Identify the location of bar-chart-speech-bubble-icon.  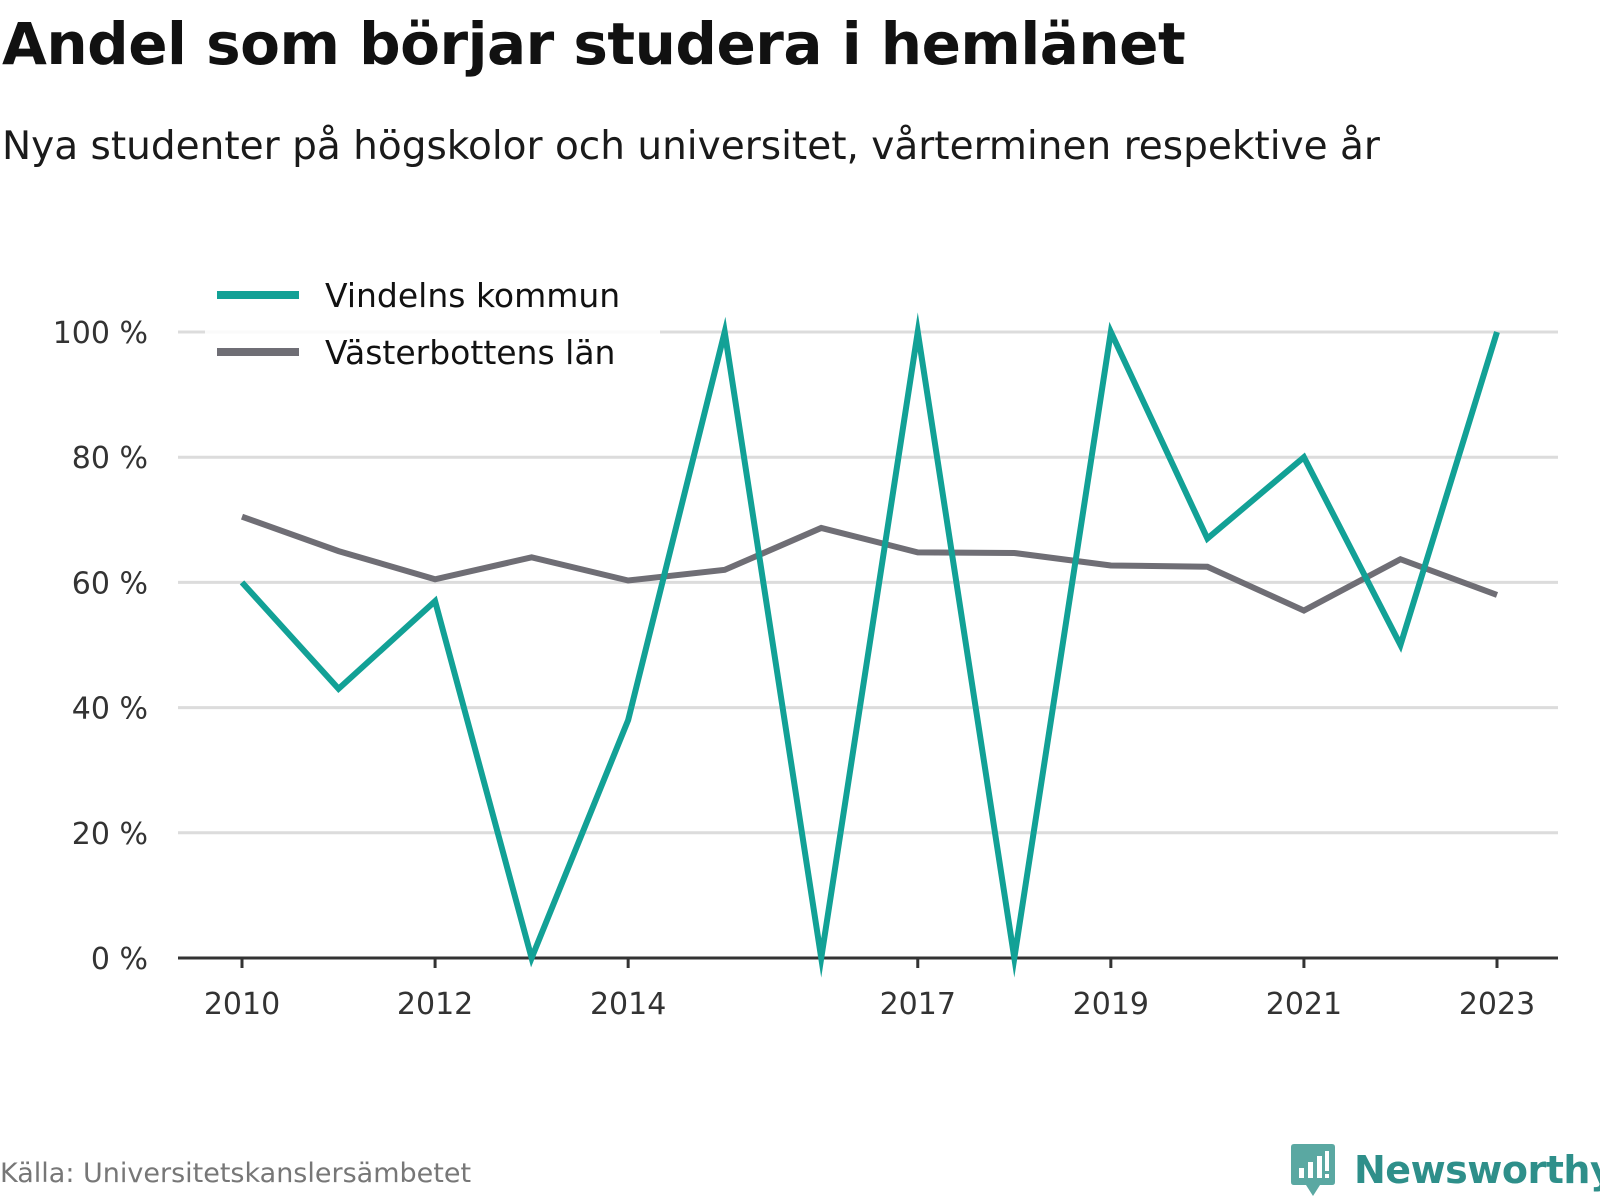
(1313, 1170).